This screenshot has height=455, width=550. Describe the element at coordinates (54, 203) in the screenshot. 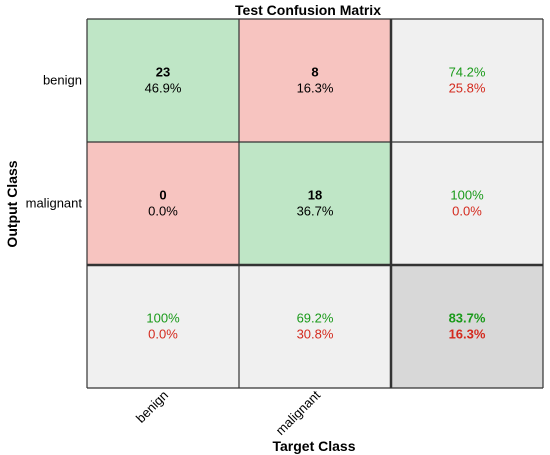

I see `y-tick-label: malignant` at that location.